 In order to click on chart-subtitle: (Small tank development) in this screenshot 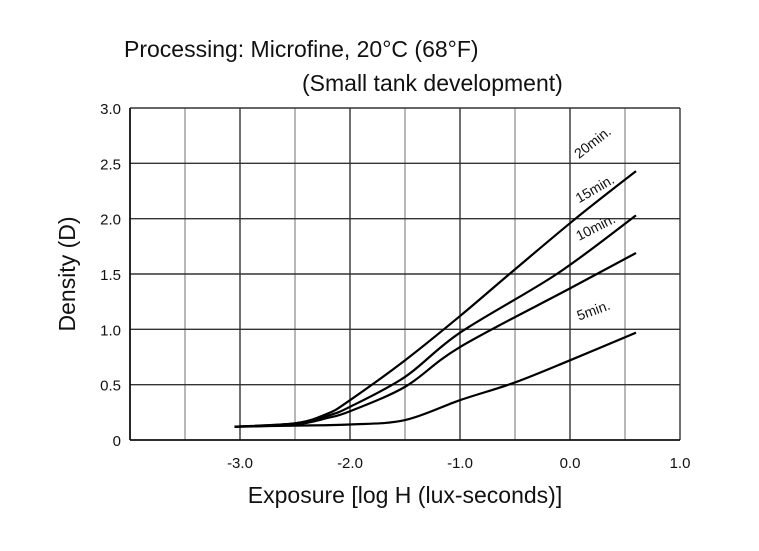, I will do `click(432, 83)`.